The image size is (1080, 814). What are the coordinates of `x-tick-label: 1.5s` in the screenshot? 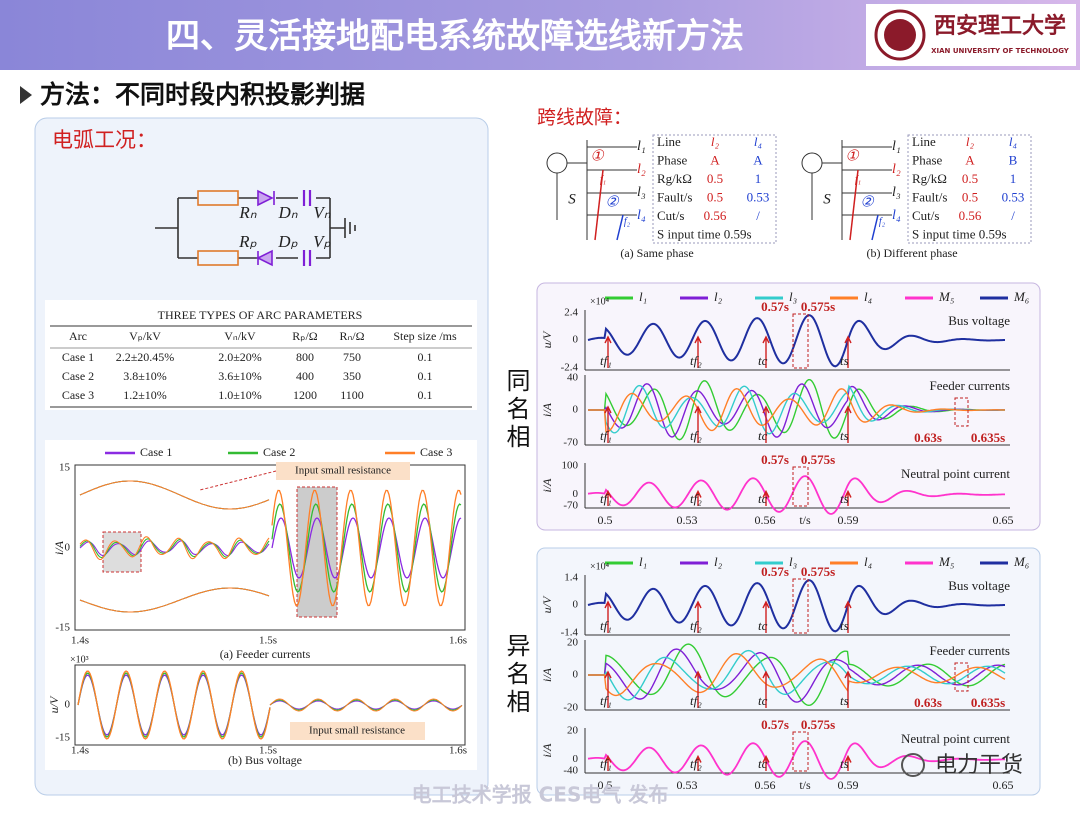 It's located at (268, 751).